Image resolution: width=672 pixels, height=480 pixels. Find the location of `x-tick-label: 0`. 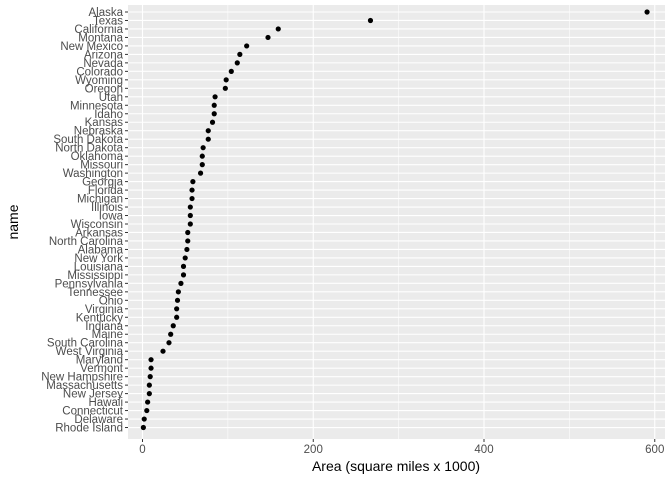

x-tick-label: 0 is located at coordinates (142, 450).